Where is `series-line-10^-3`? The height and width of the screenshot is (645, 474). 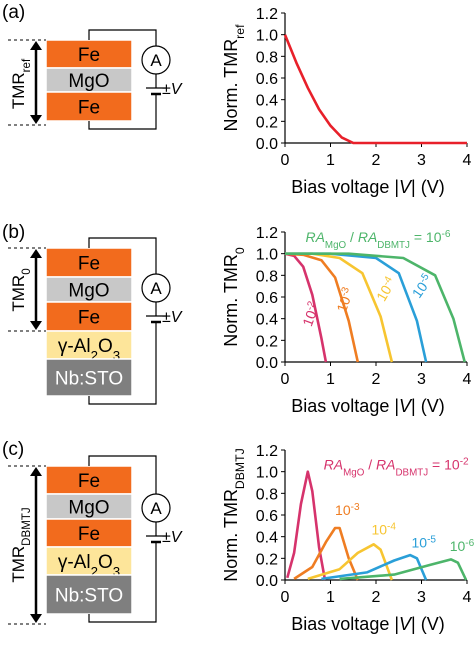
series-line-10^-3 is located at coordinates (326, 553).